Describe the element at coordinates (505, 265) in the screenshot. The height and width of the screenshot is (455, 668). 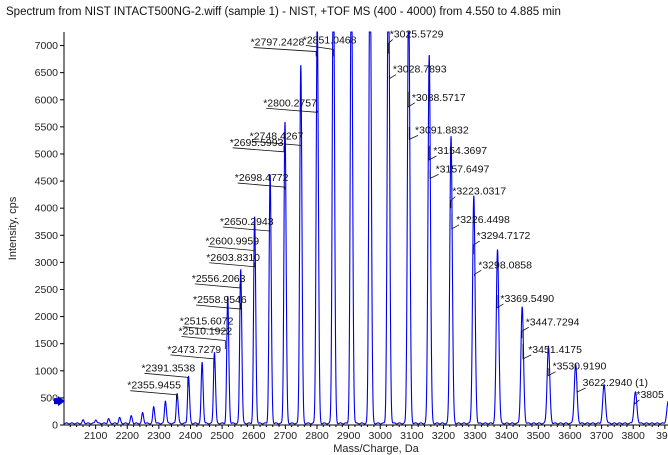
I see `peak-label: *3298.0858` at that location.